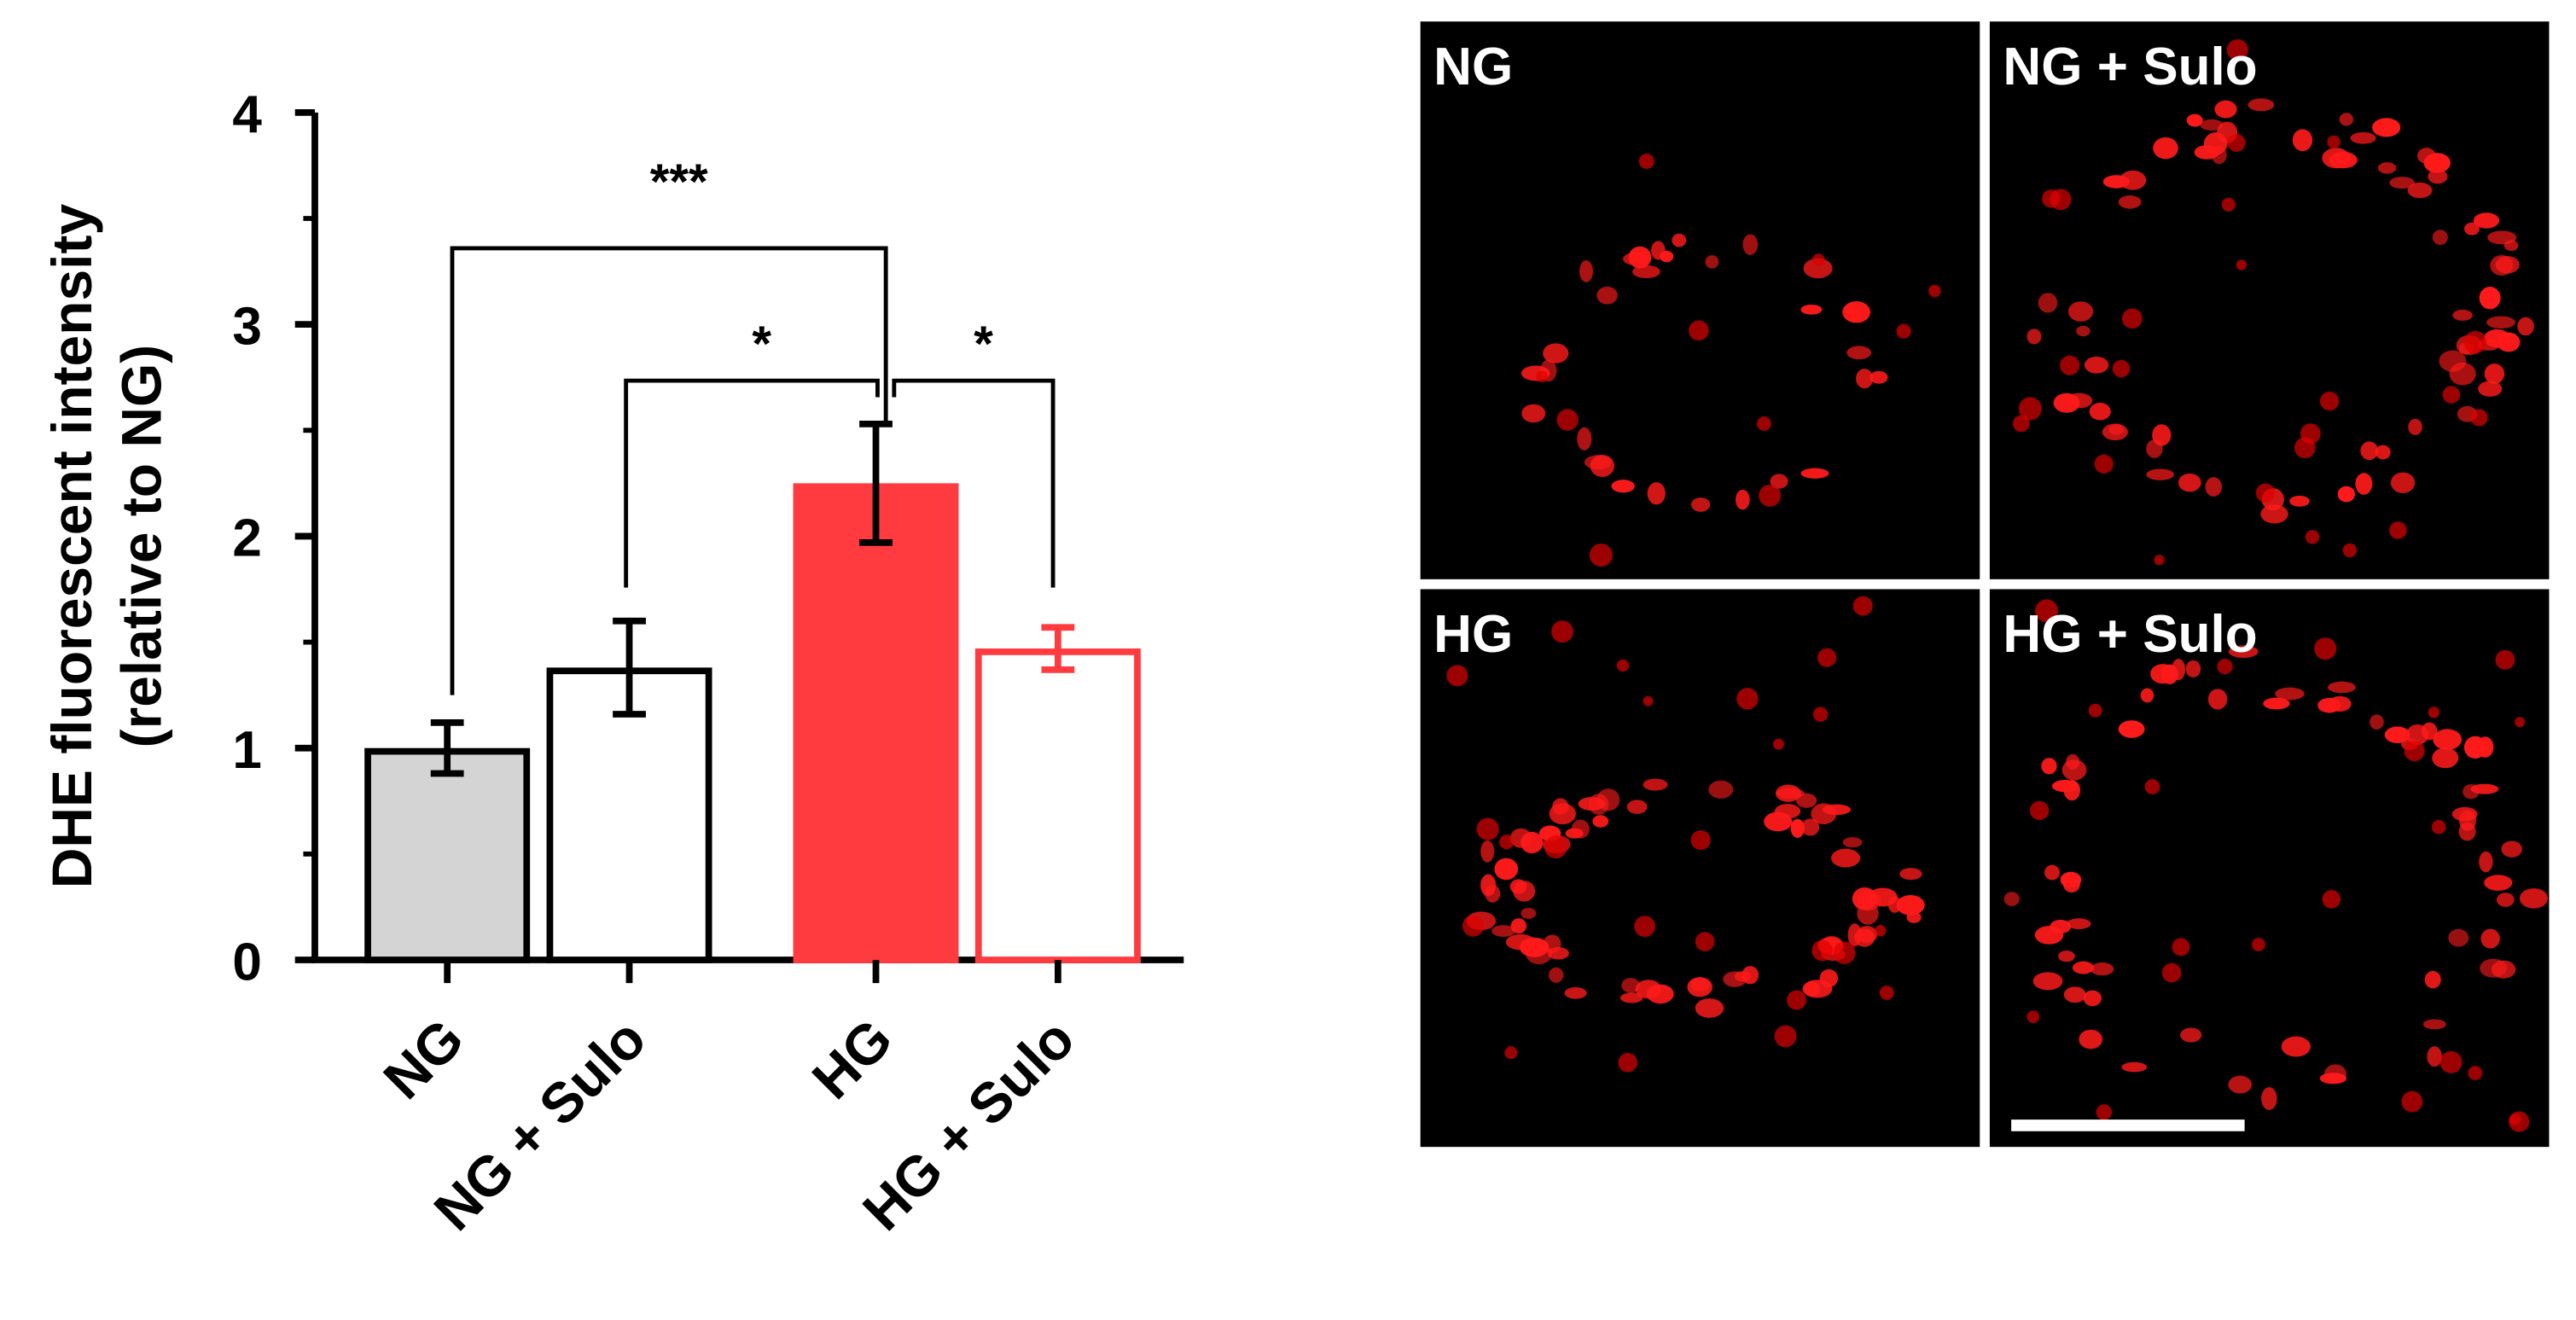  Describe the element at coordinates (852, 1059) in the screenshot. I see `x-tick-label: HG` at that location.